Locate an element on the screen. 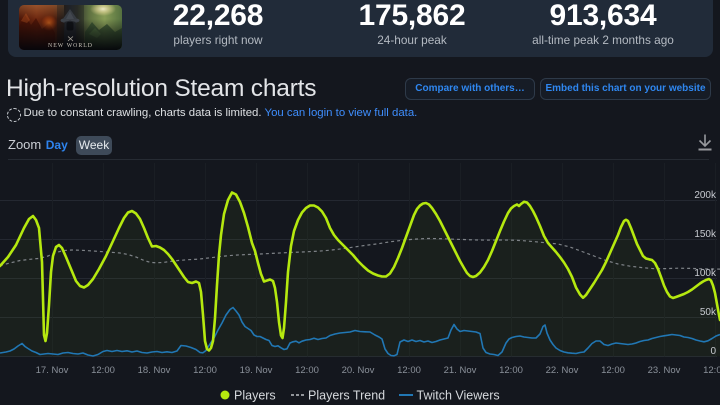 This screenshot has width=720, height=405. svg-text: 17. Nov is located at coordinates (52, 370).